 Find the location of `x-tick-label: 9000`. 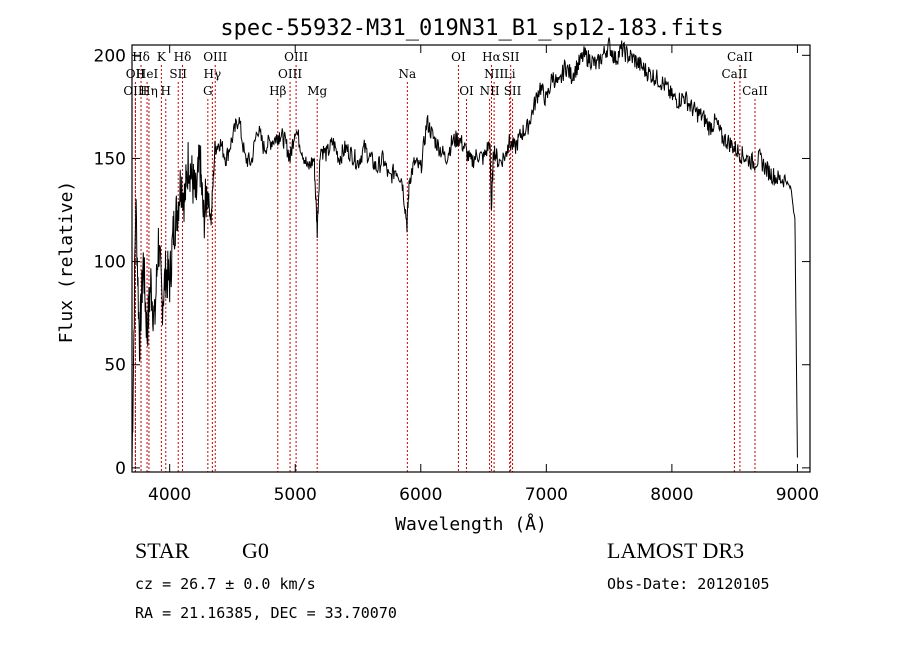

x-tick-label: 9000 is located at coordinates (797, 495).